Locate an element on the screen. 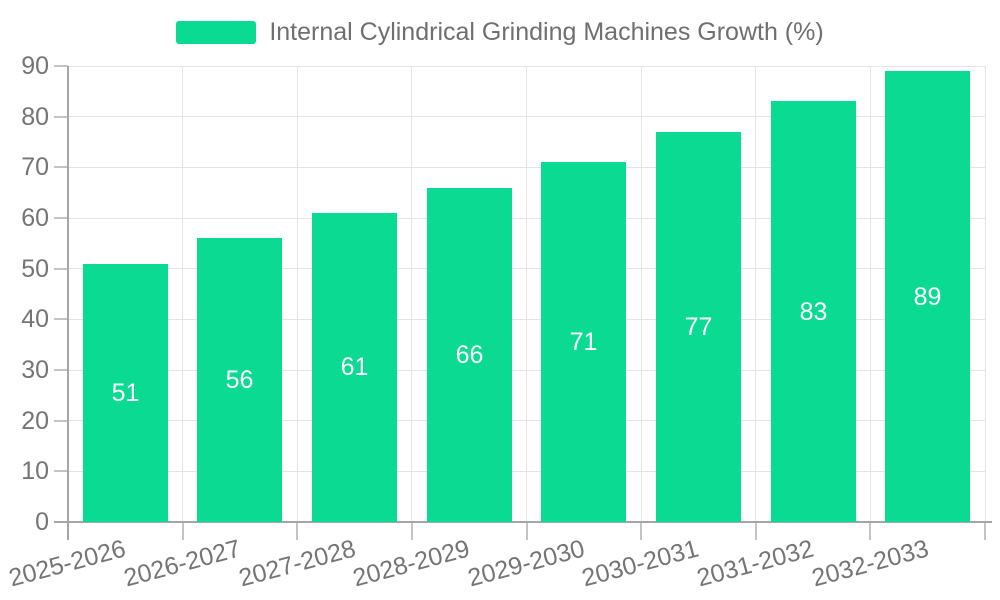  y-tick-label: 80 is located at coordinates (35, 116).